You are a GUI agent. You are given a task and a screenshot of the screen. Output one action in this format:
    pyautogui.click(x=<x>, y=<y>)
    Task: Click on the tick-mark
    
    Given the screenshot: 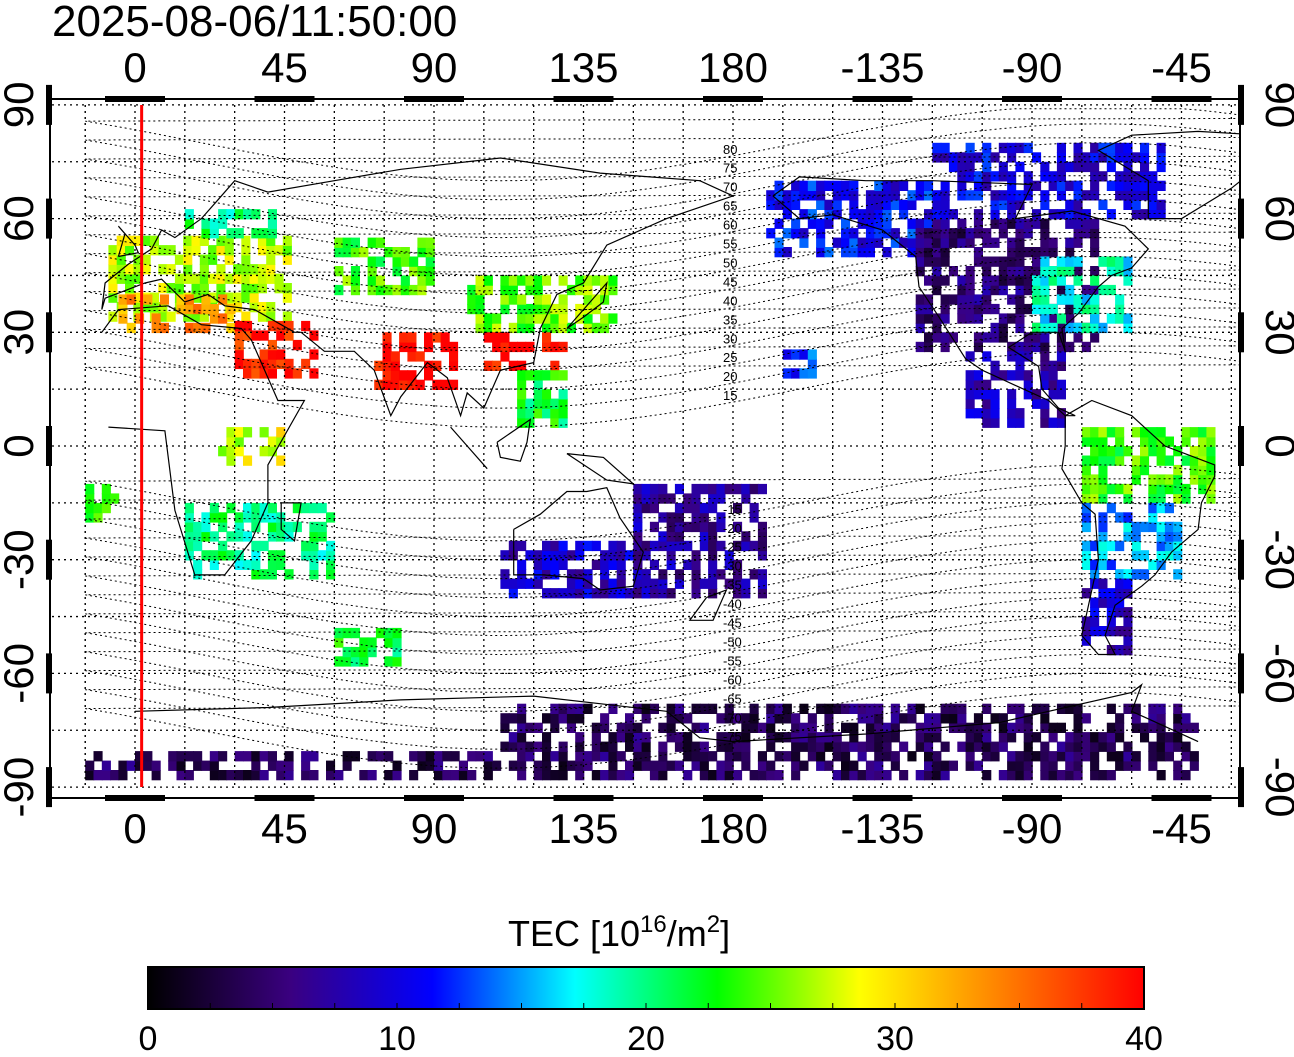 What is the action you would take?
    pyautogui.click(x=284, y=99)
    